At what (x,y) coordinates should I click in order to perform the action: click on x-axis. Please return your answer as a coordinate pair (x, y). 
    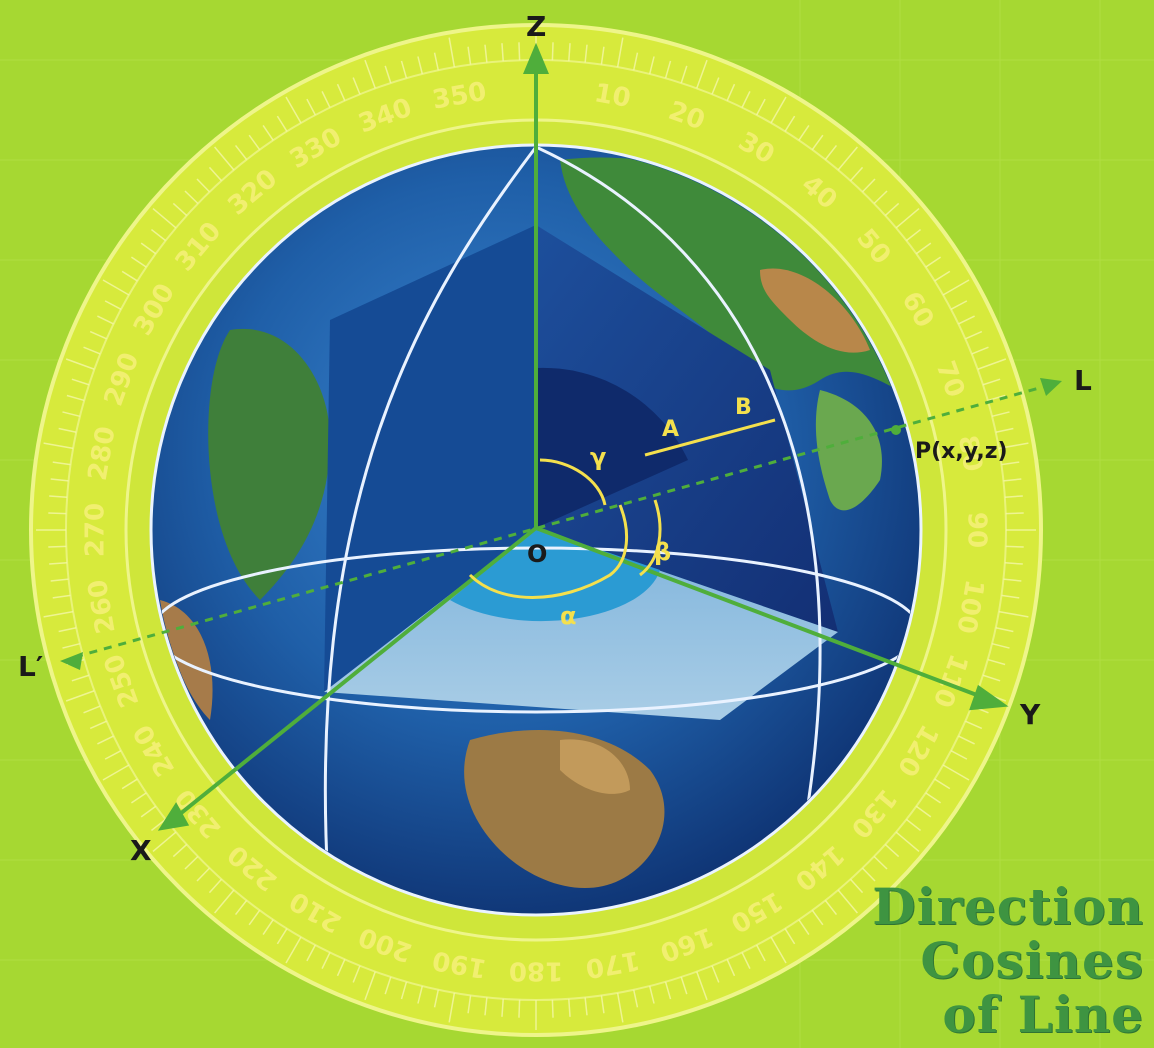
    Looking at the image, I should click on (355, 673).